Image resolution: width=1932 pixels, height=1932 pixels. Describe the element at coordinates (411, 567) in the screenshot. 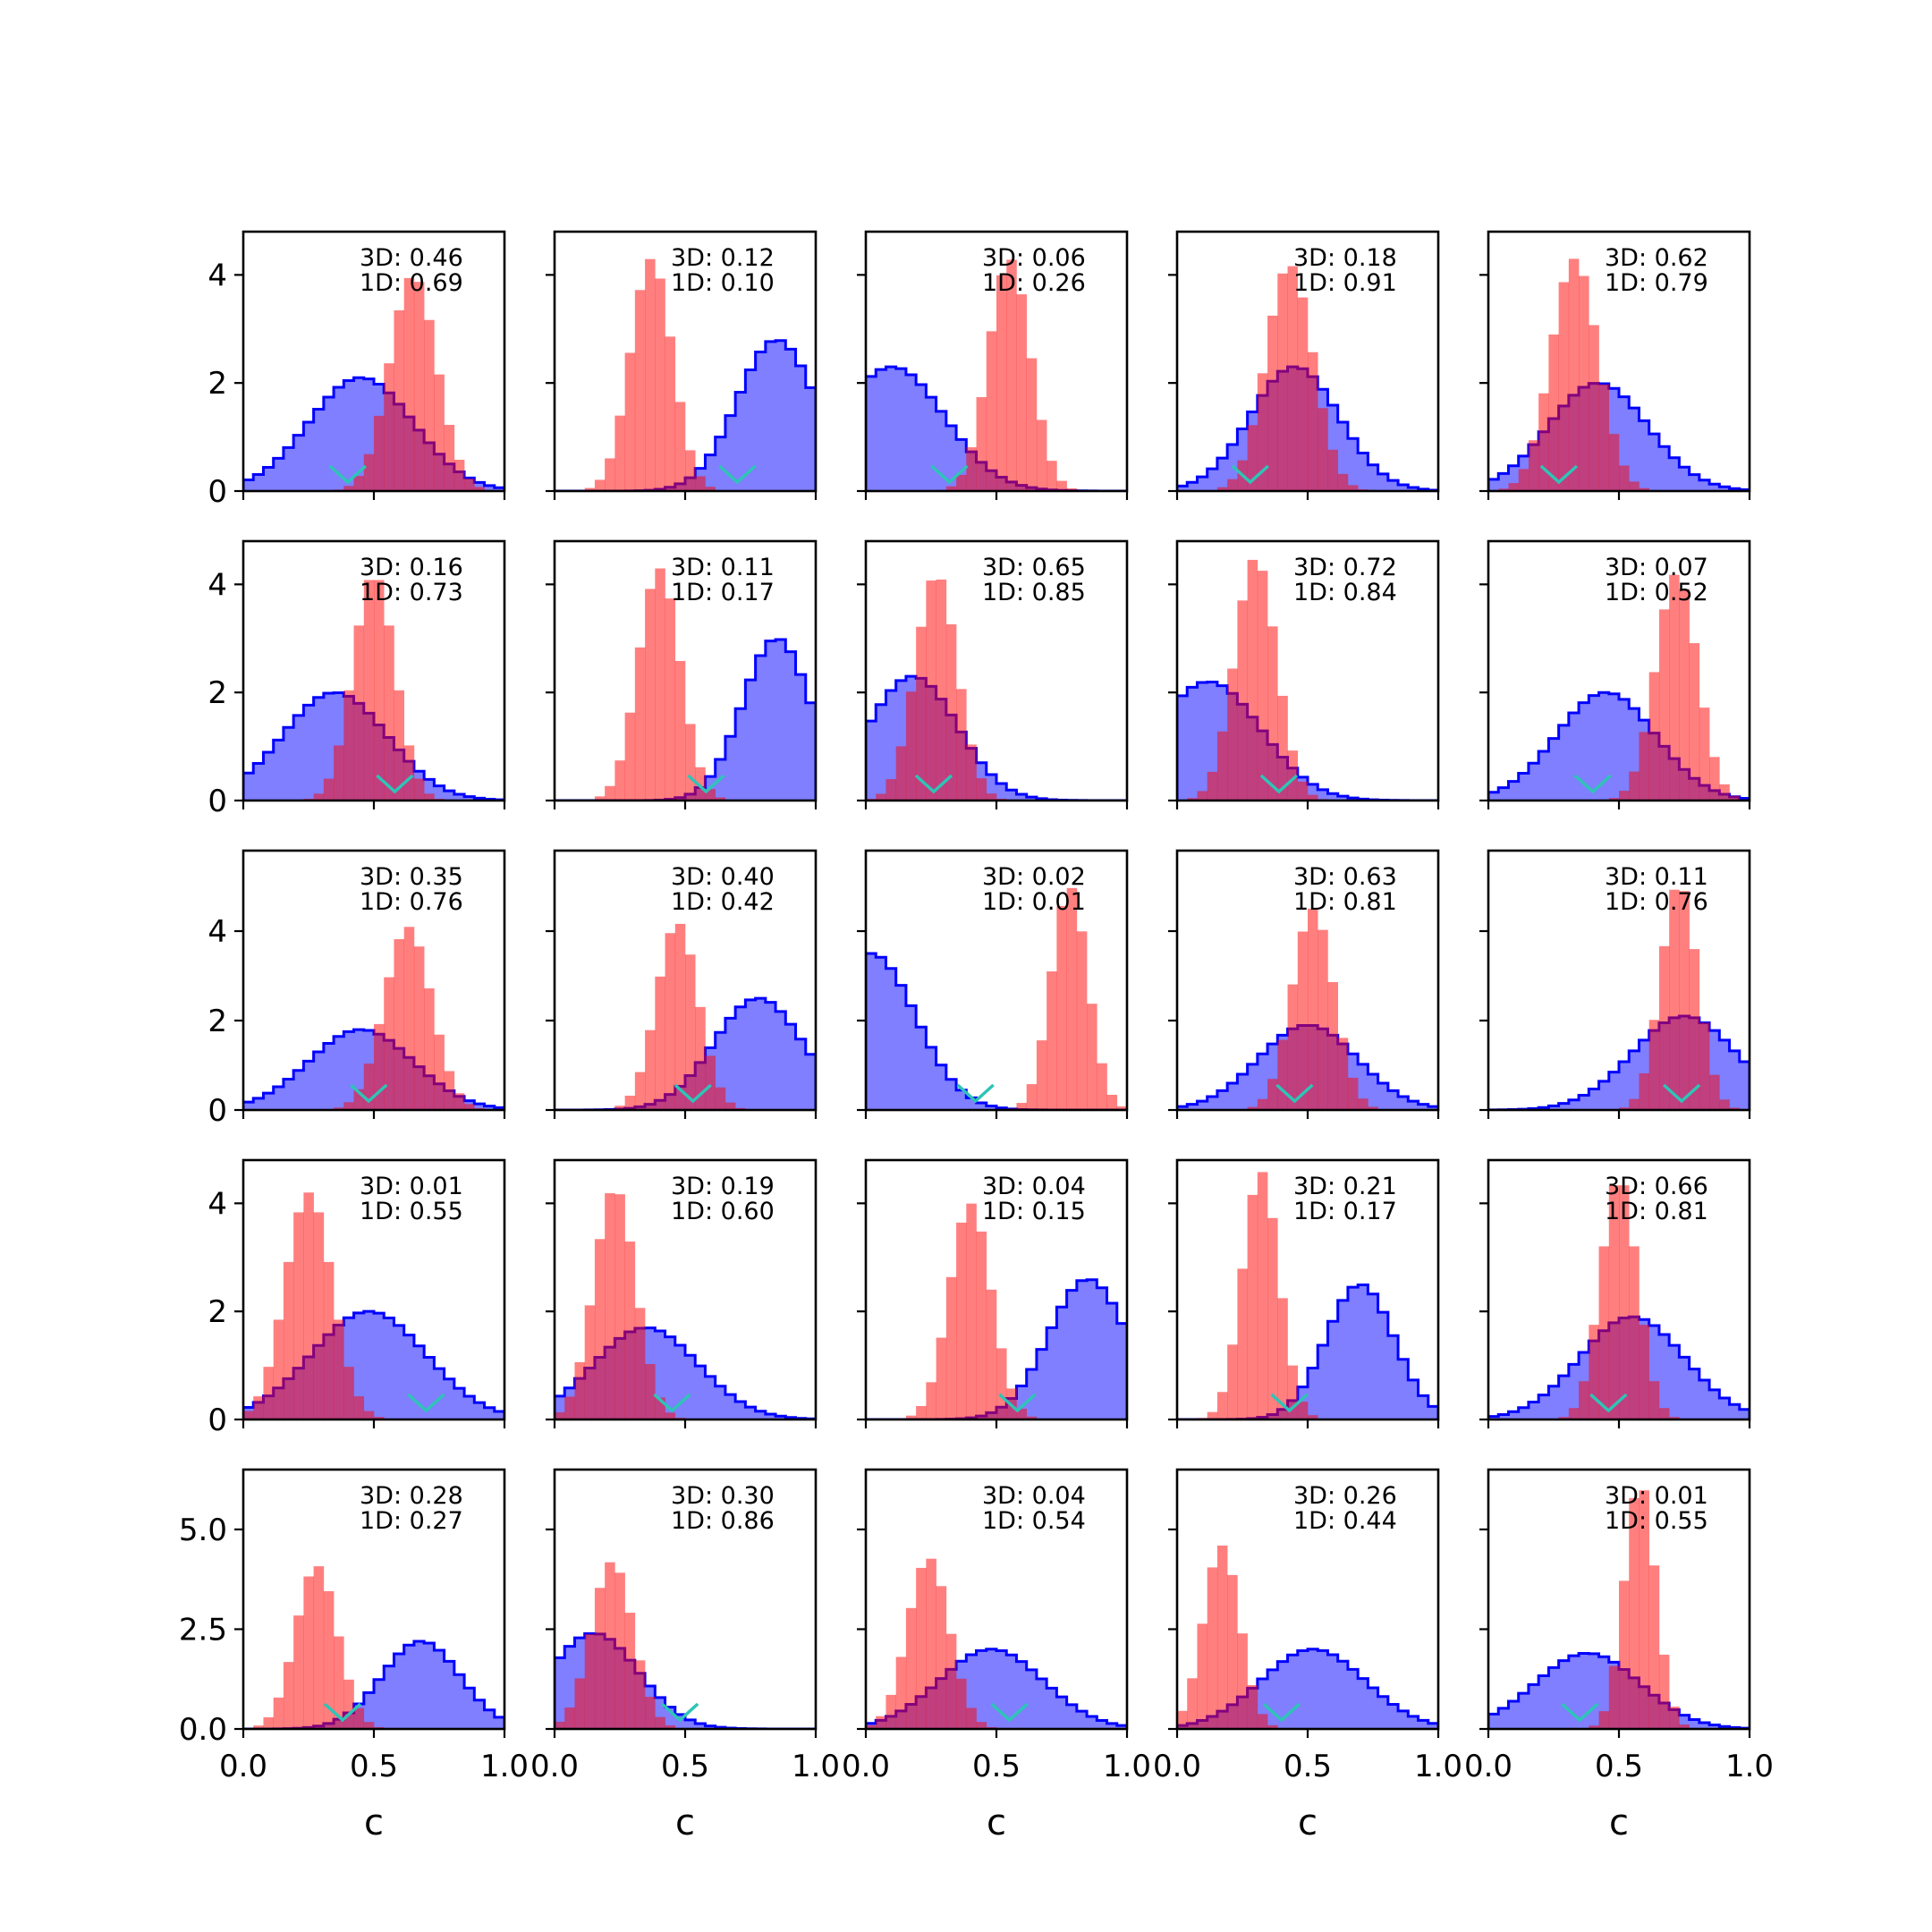

I see `score-3d-label: 3D: 0.16` at that location.